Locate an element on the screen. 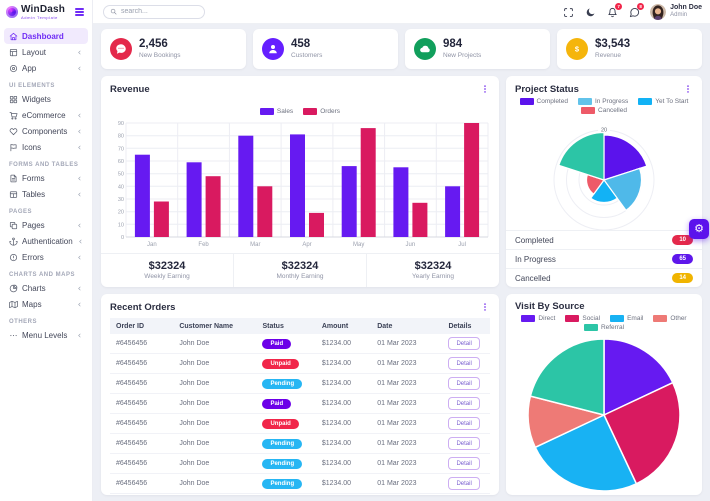 This screenshot has height=501, width=710. sidebar-item-forms: Forms is located at coordinates (46, 178).